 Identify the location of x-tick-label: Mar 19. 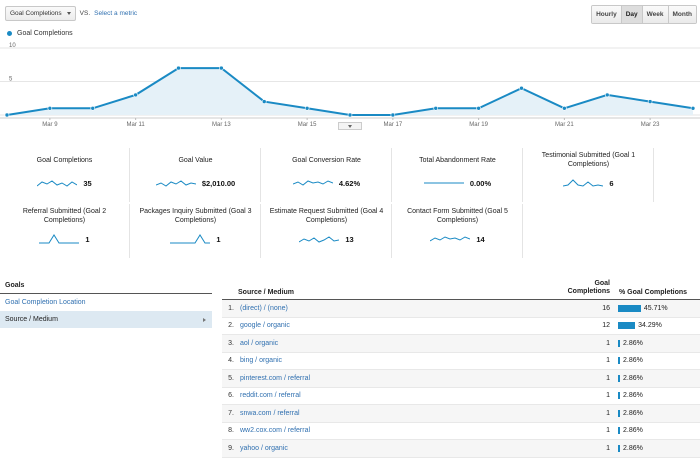
(478, 125).